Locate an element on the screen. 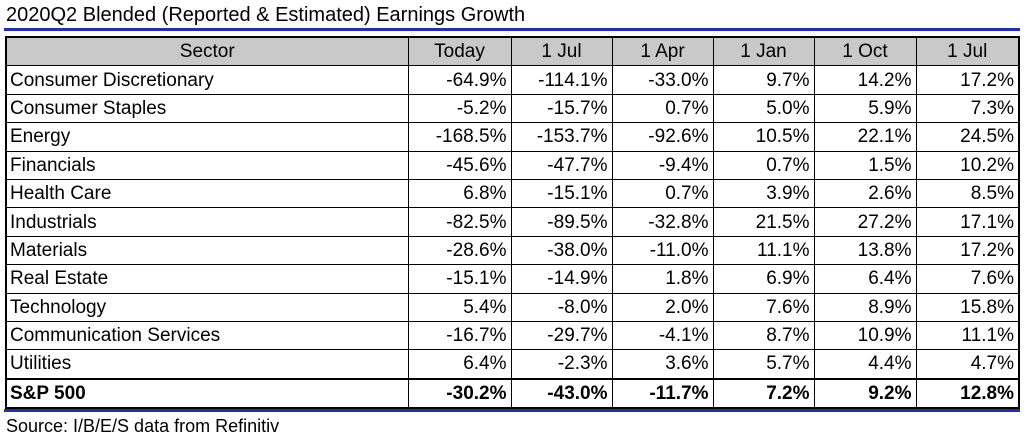 The width and height of the screenshot is (1024, 441). table-row: Technology 5.4% -8.0% 2.0% 7.6% 8.9% 15.8% is located at coordinates (512, 307).